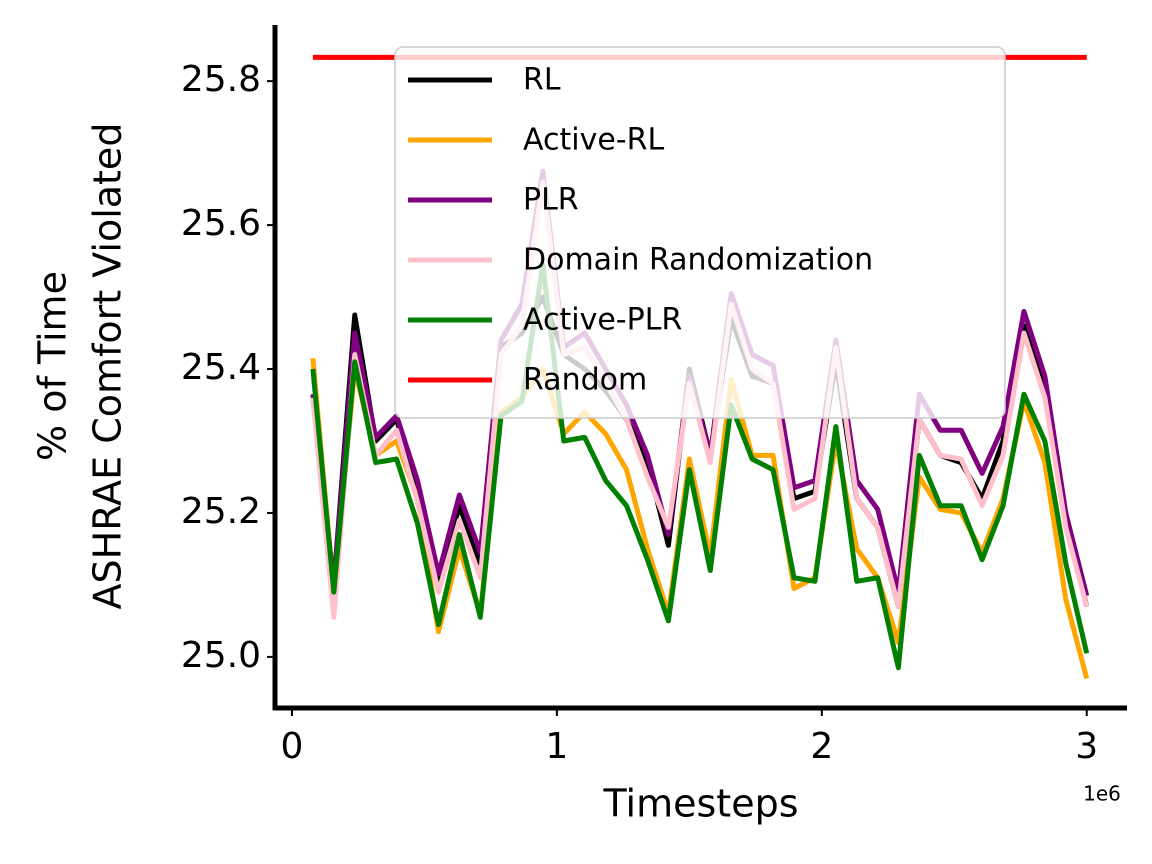 Image resolution: width=1152 pixels, height=864 pixels. I want to click on y-tick-label: 25.4, so click(221, 367).